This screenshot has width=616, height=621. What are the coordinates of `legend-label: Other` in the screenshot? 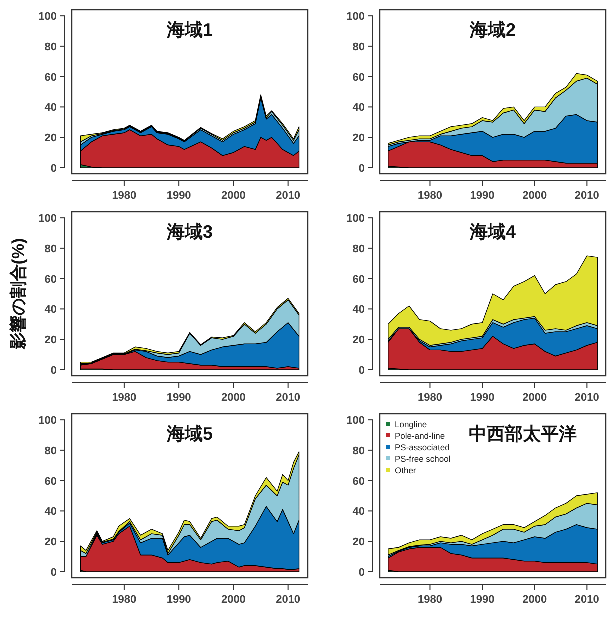 It's located at (405, 471).